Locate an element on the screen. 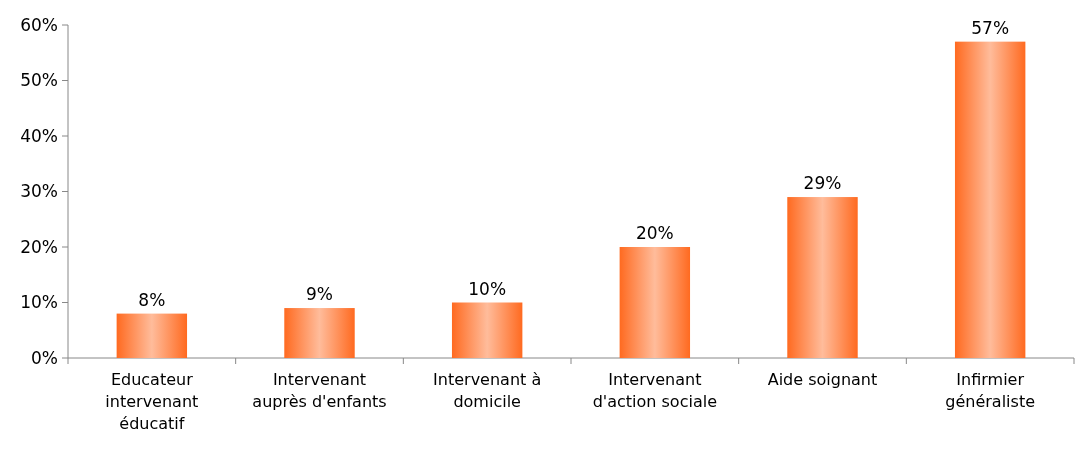 The width and height of the screenshot is (1082, 452). y-tick-label: 20% is located at coordinates (39, 246).